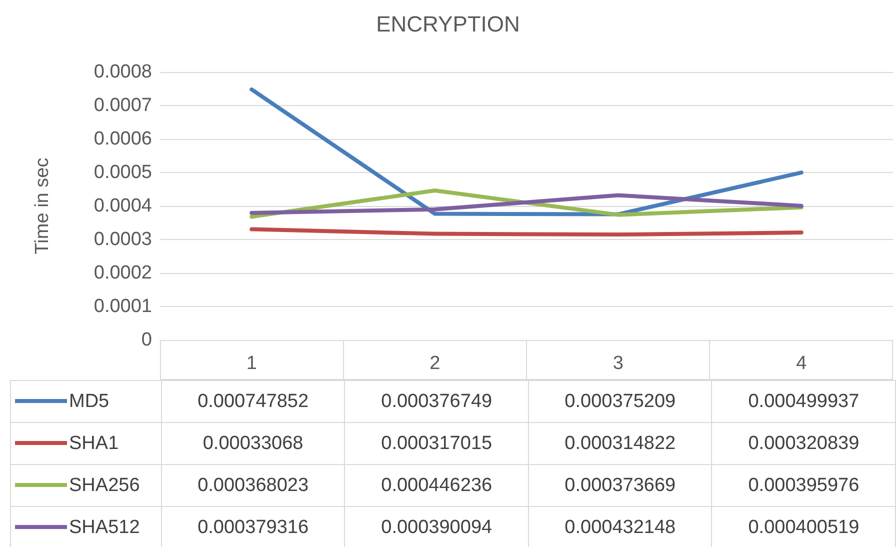 The height and width of the screenshot is (547, 896). Describe the element at coordinates (448, 24) in the screenshot. I see `chart-title: ENCRYPTION` at that location.